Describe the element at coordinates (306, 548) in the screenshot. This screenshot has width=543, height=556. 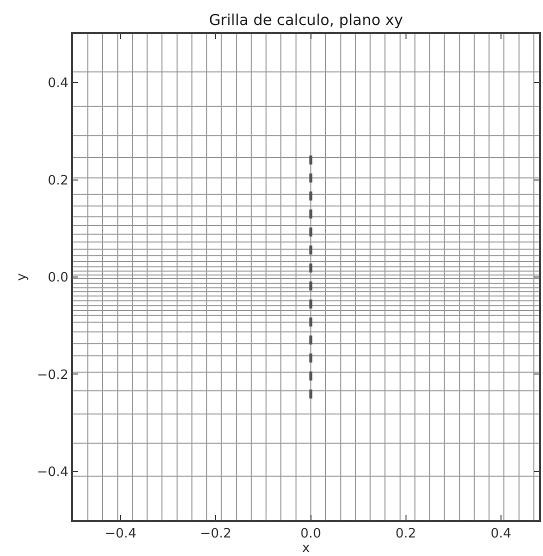
I see `x-axis-title: x` at that location.